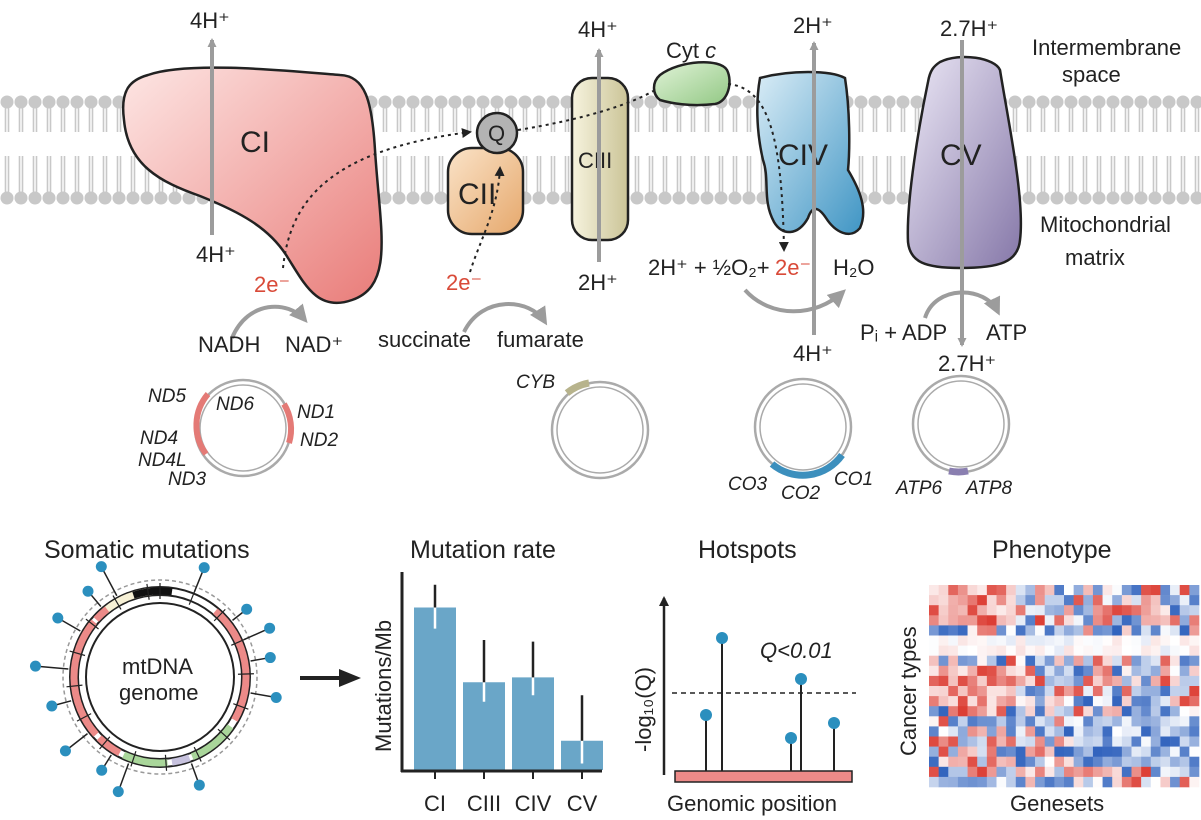 The image size is (1201, 820). Describe the element at coordinates (1064, 686) in the screenshot. I see `phenotype-heatmap` at that location.